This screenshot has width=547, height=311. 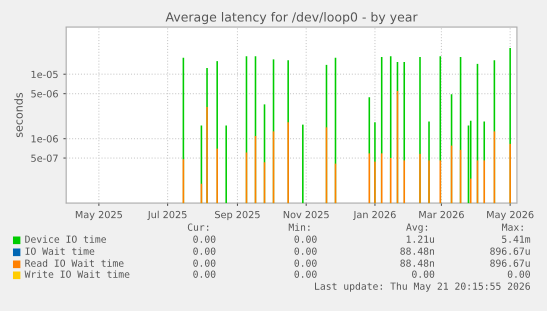 What do you see at coordinates (417, 228) in the screenshot?
I see `text: Avg:` at bounding box center [417, 228].